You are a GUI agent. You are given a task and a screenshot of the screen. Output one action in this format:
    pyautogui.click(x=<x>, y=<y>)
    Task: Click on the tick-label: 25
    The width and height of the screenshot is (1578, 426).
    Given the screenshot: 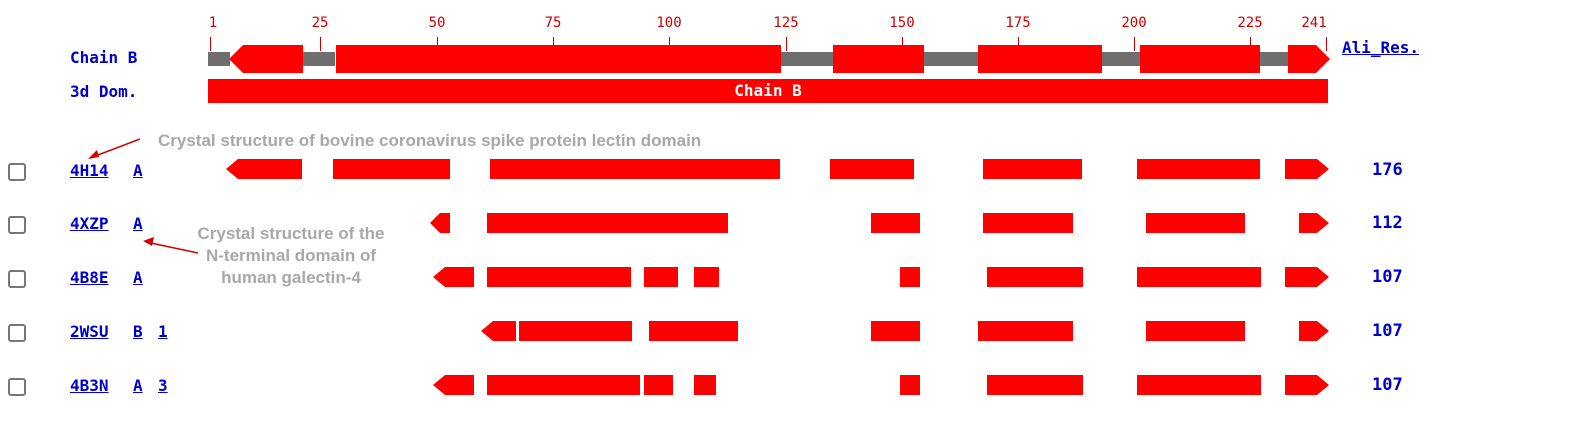 What is the action you would take?
    pyautogui.click(x=320, y=23)
    